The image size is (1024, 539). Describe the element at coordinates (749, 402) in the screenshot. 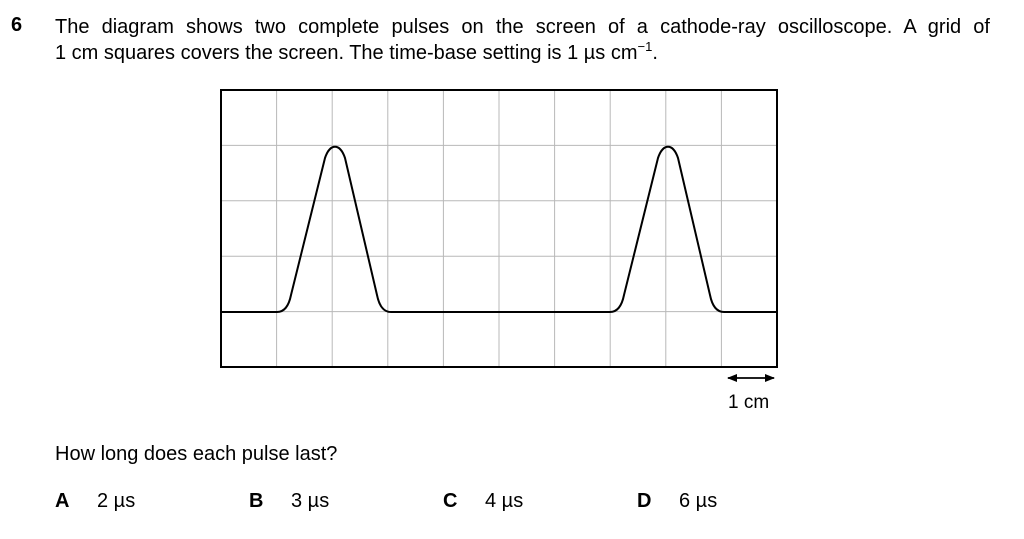

I see `scale-label: 1 cm` at that location.